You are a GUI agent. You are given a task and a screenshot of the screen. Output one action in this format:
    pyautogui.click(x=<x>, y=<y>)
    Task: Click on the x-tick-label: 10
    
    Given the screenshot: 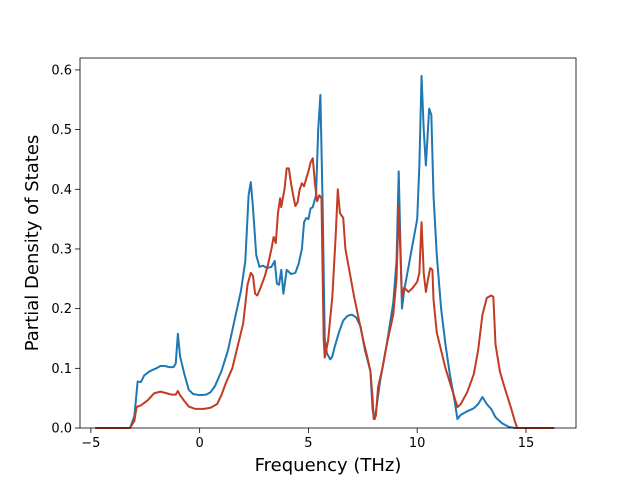 What is the action you would take?
    pyautogui.click(x=417, y=443)
    